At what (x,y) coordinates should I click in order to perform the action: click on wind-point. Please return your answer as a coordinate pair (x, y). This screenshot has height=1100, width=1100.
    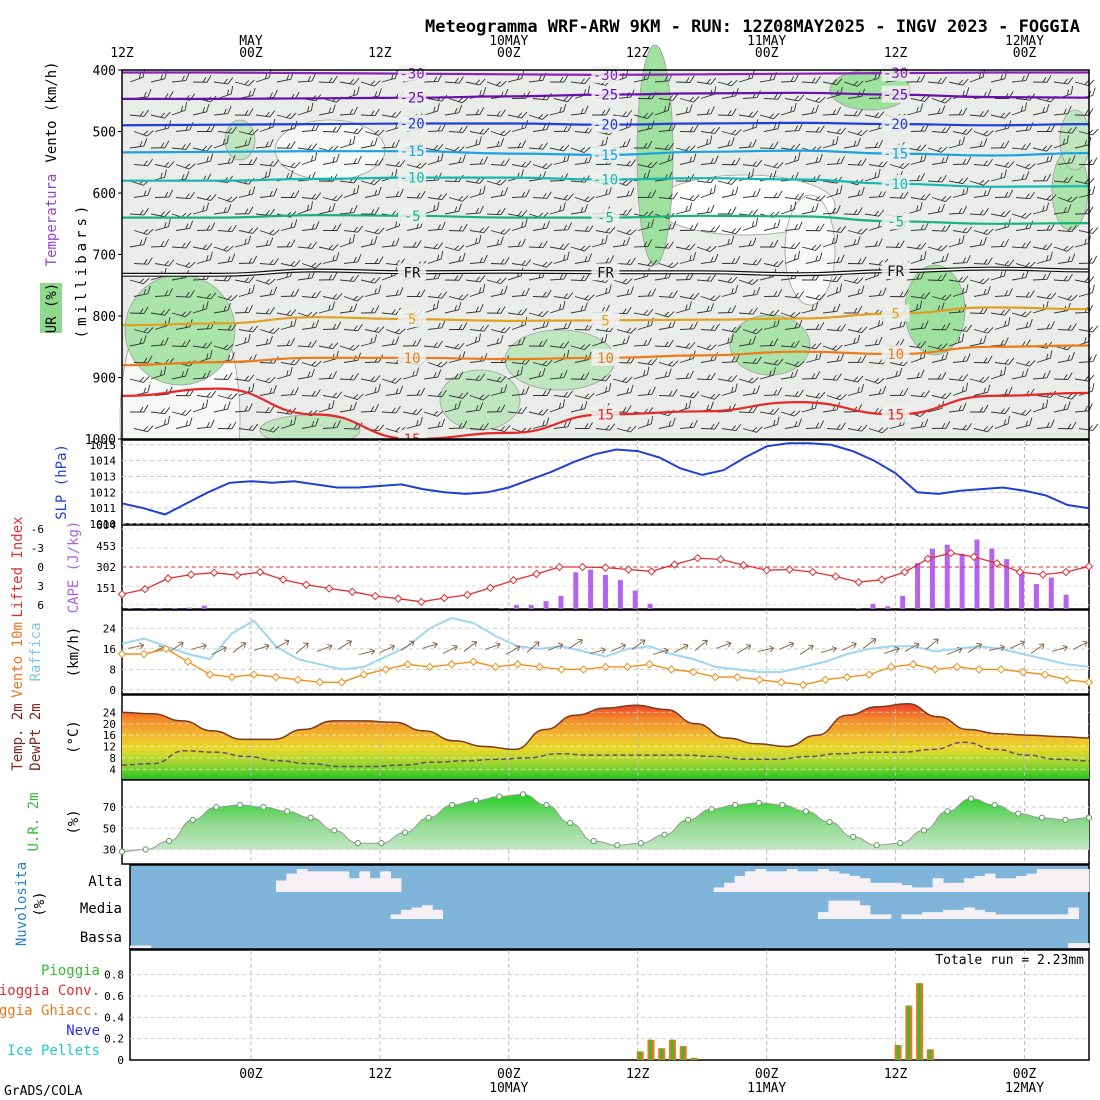
    Looking at the image, I should click on (276, 677).